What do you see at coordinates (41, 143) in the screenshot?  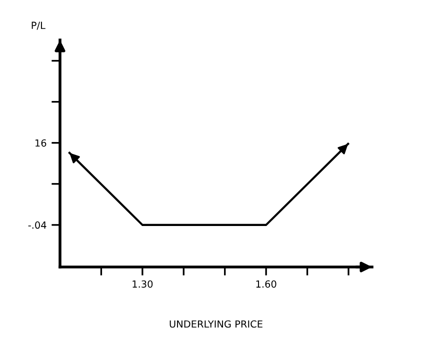 I see `y-tick-label: 16` at bounding box center [41, 143].